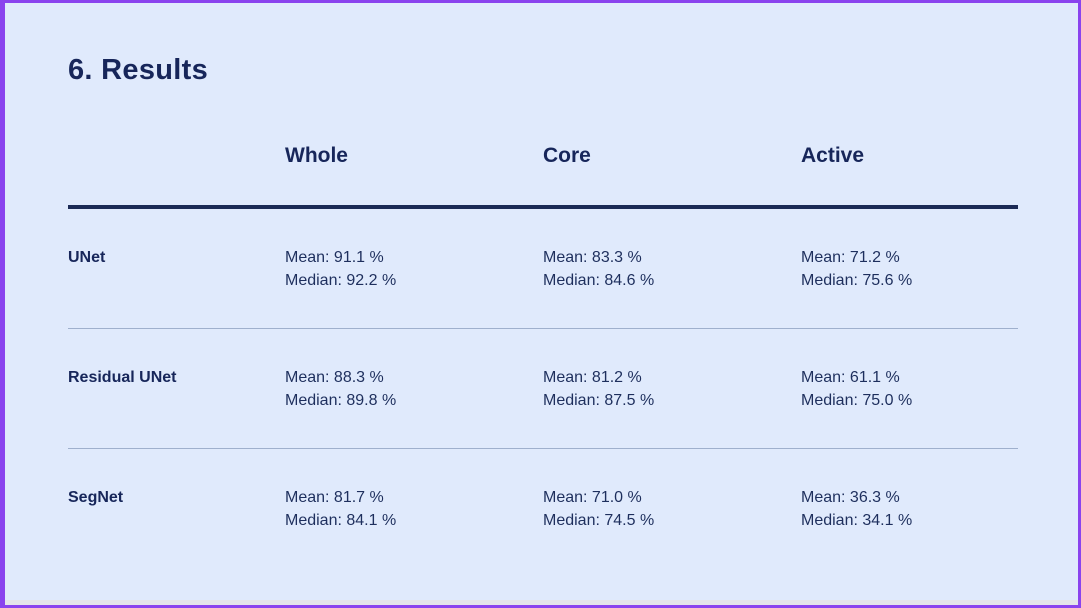 Image resolution: width=1081 pixels, height=608 pixels. What do you see at coordinates (414, 509) in the screenshot?
I see `table-cell: Mean: 81.7 % Median: 84.1 %` at bounding box center [414, 509].